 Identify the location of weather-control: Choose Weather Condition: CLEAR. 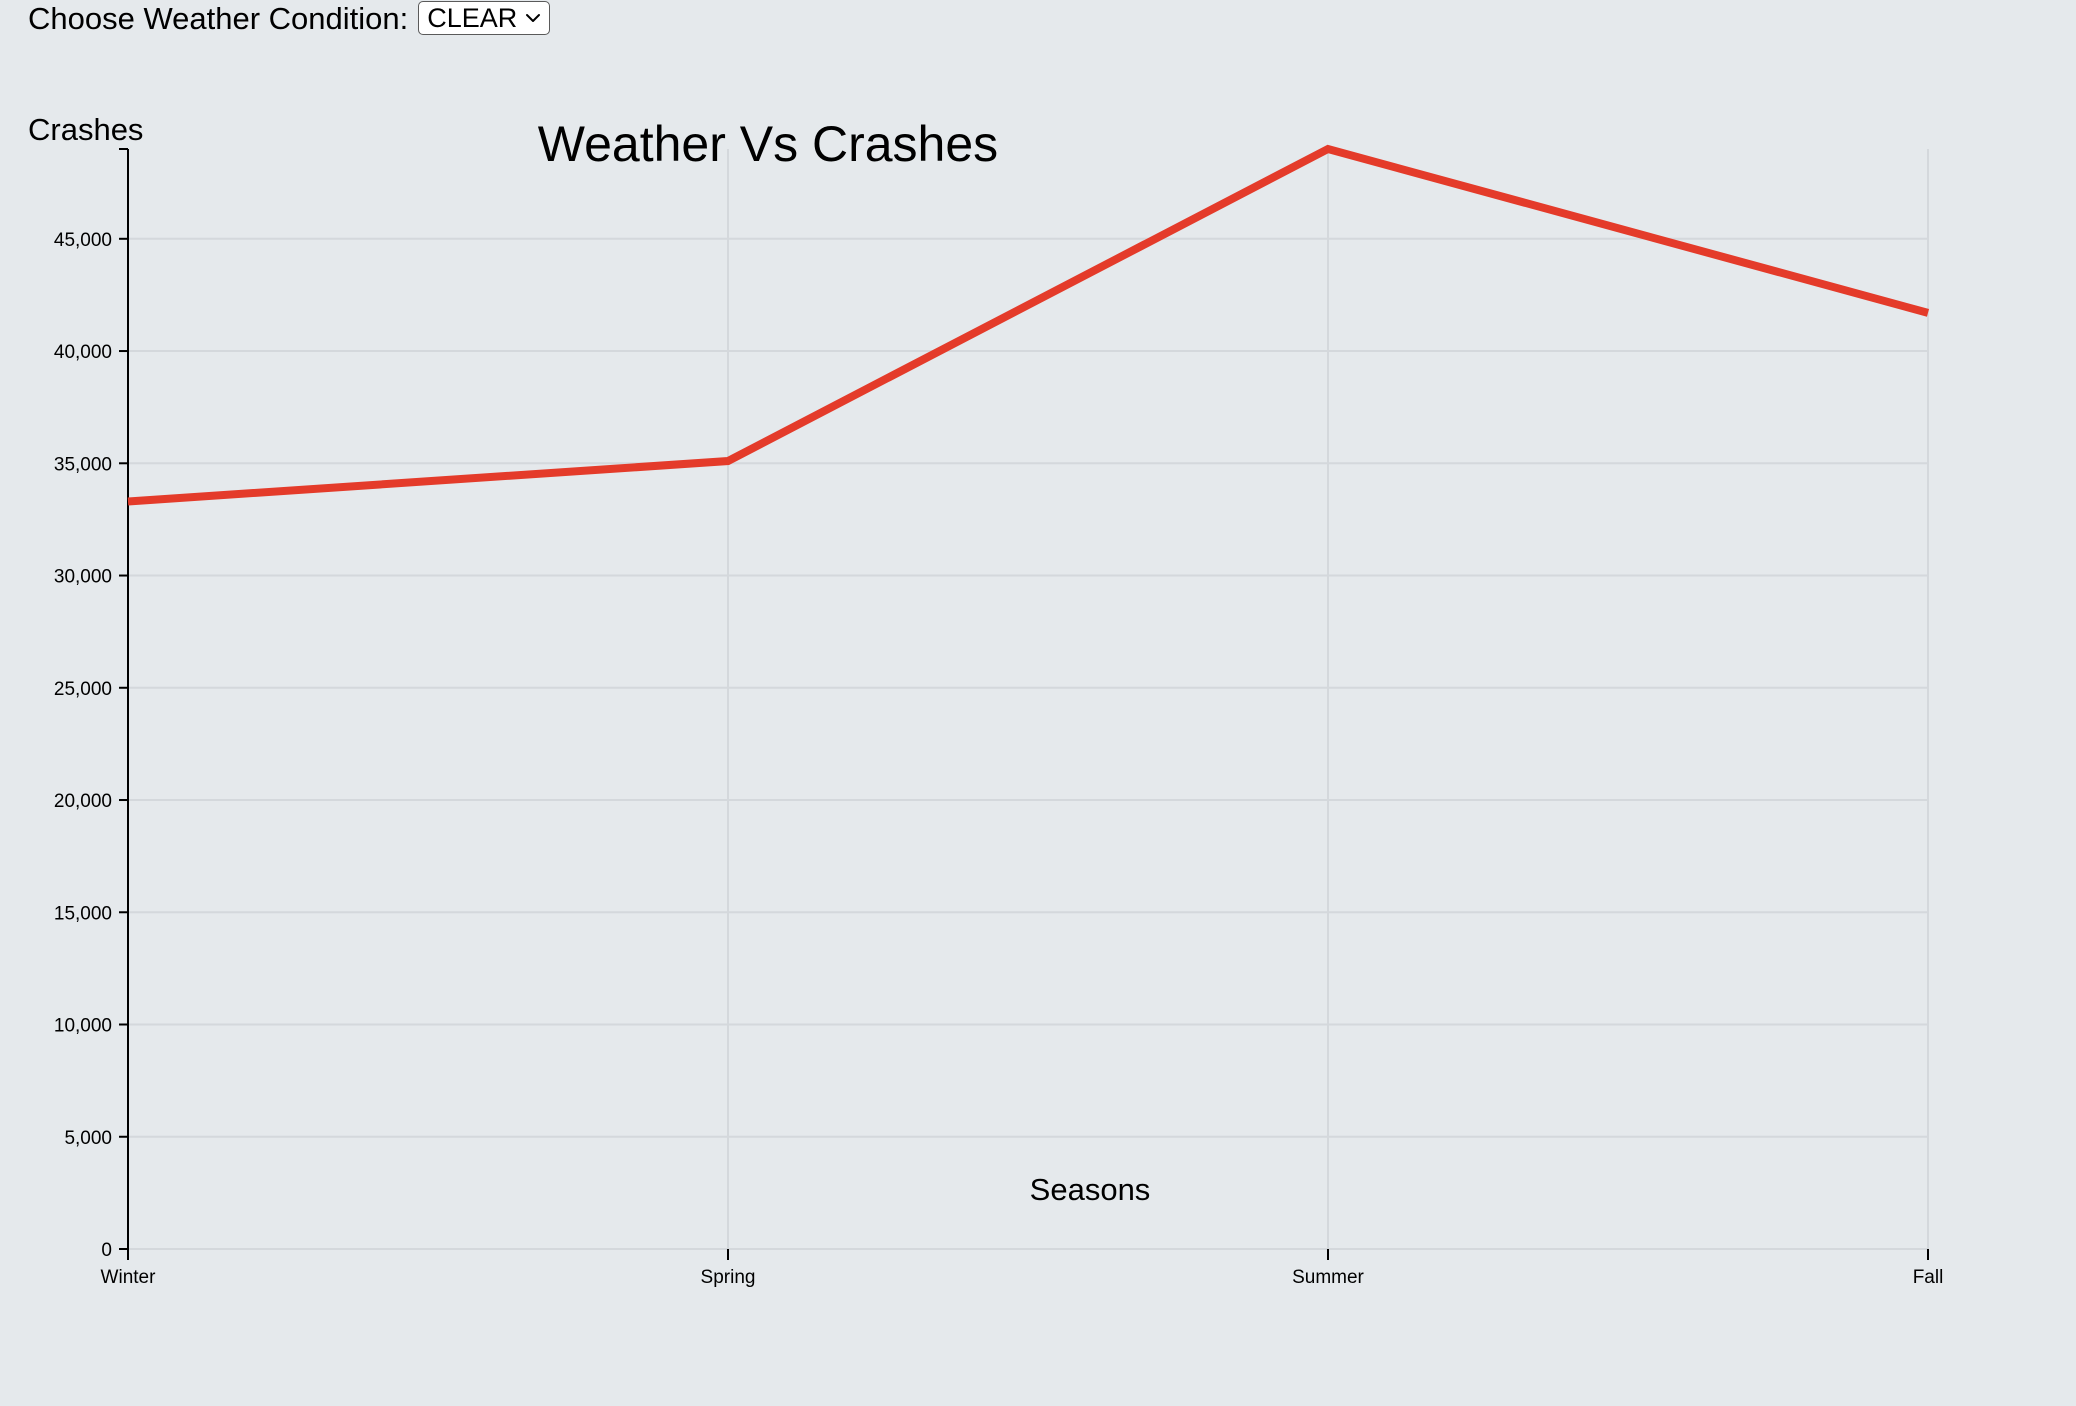
(289, 18).